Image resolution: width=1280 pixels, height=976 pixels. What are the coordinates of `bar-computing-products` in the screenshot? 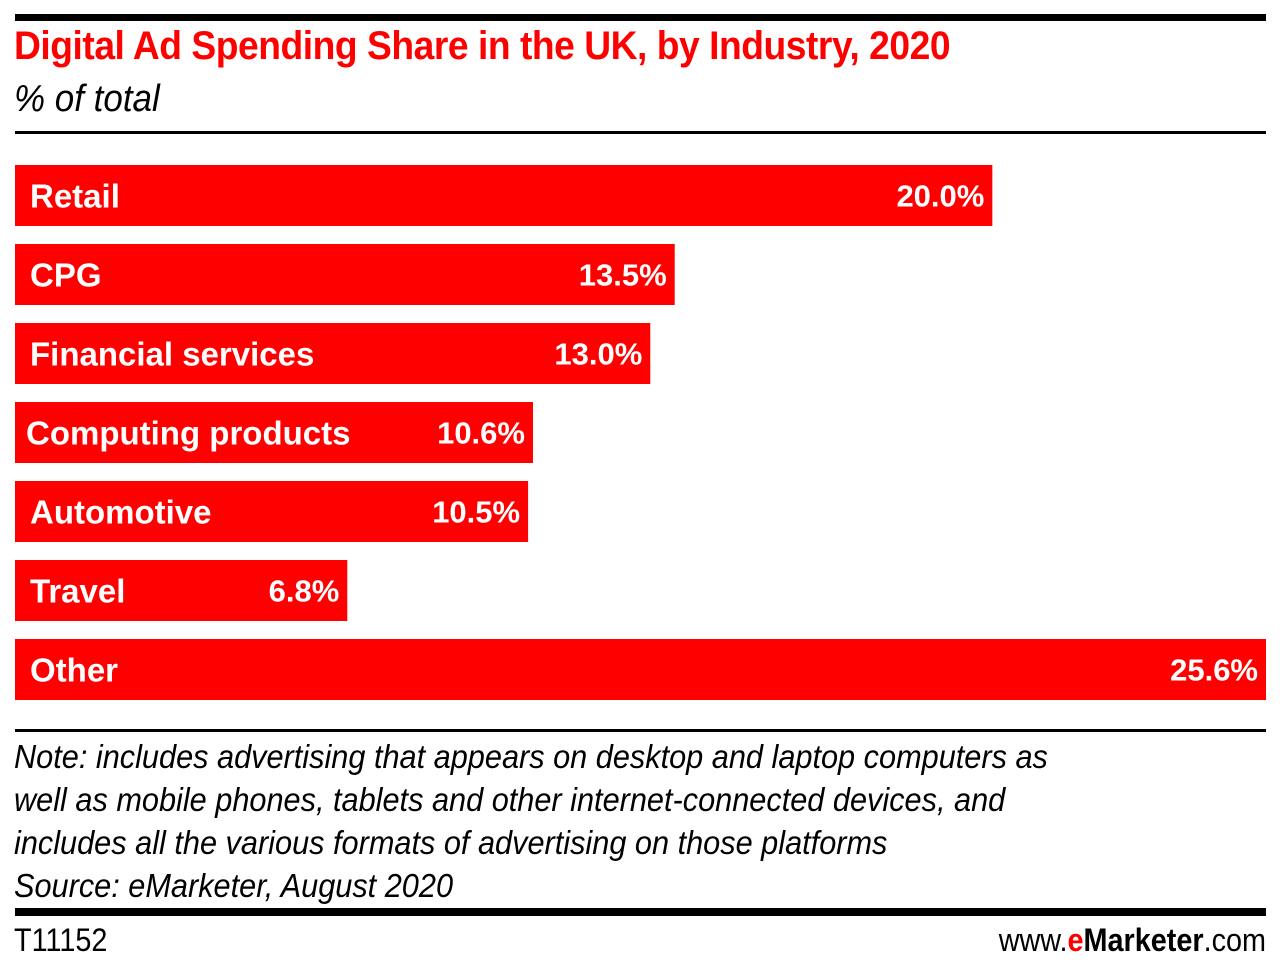 It's located at (274, 432).